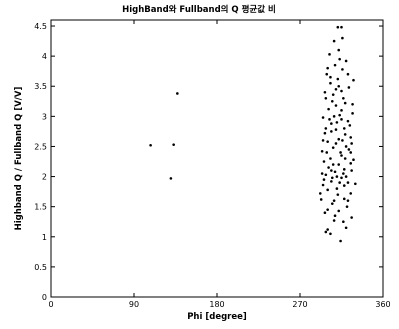 The width and height of the screenshot is (399, 329). Describe the element at coordinates (44, 177) in the screenshot. I see `y-tick-label: 2` at that location.